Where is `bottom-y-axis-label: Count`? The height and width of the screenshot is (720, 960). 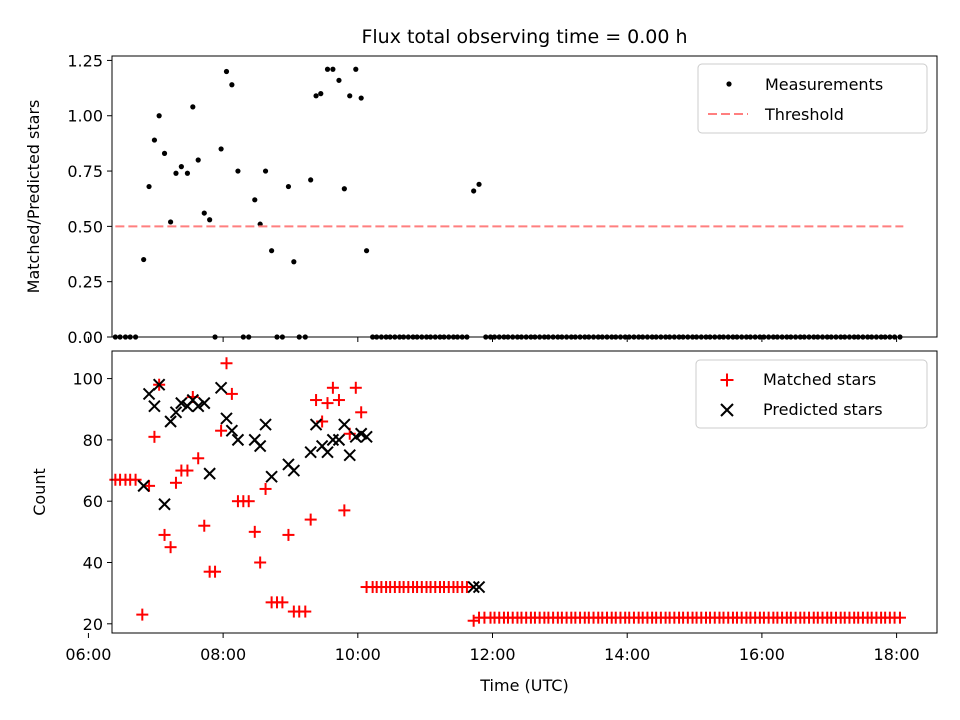 bottom-y-axis-label: Count is located at coordinates (39, 492).